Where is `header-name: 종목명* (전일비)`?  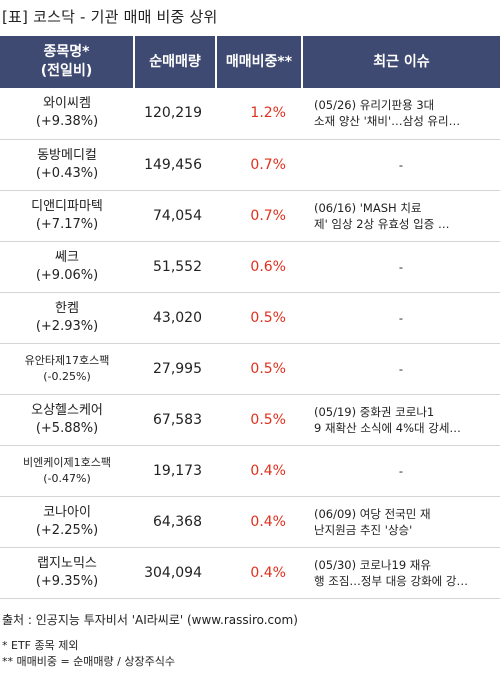 header-name: 종목명* (전일비) is located at coordinates (67, 62).